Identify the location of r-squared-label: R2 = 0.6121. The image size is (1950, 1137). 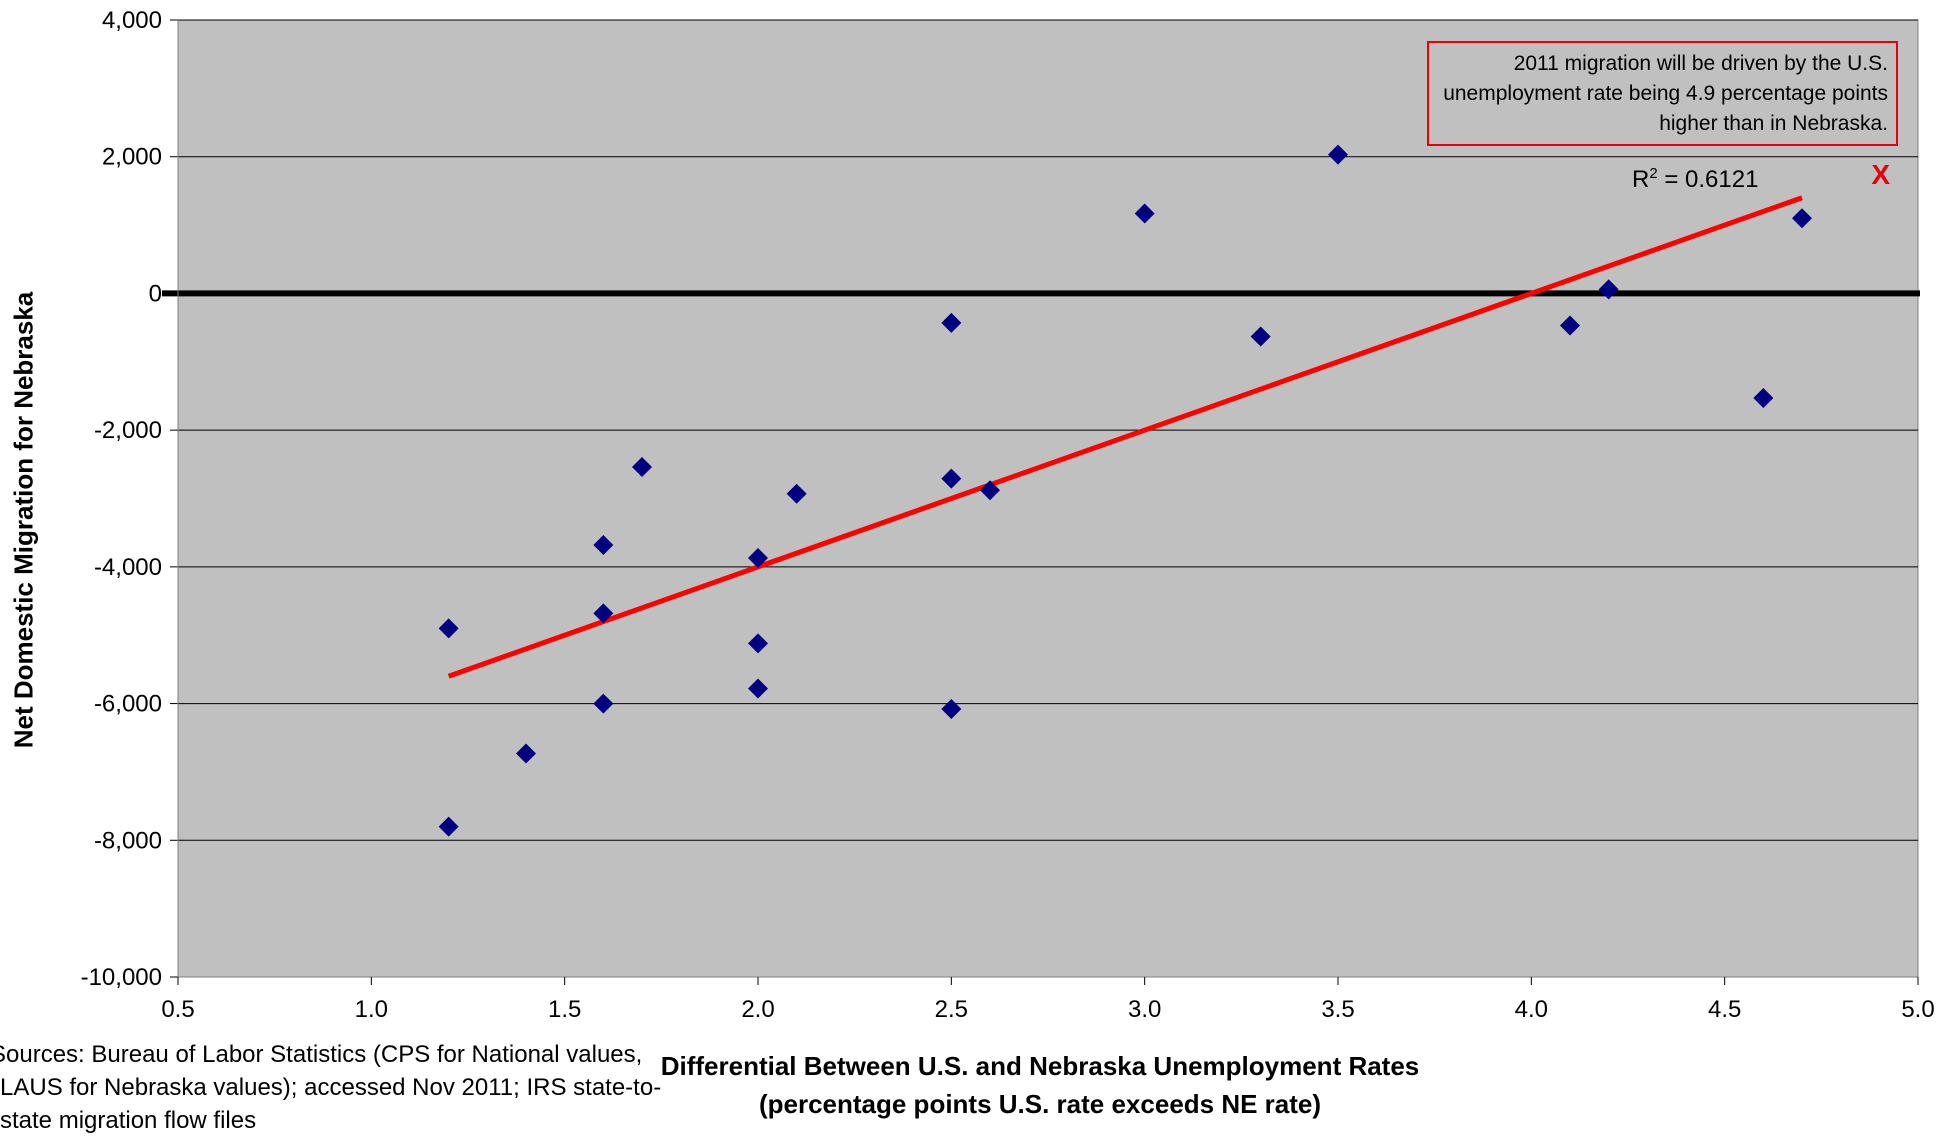
(1695, 179).